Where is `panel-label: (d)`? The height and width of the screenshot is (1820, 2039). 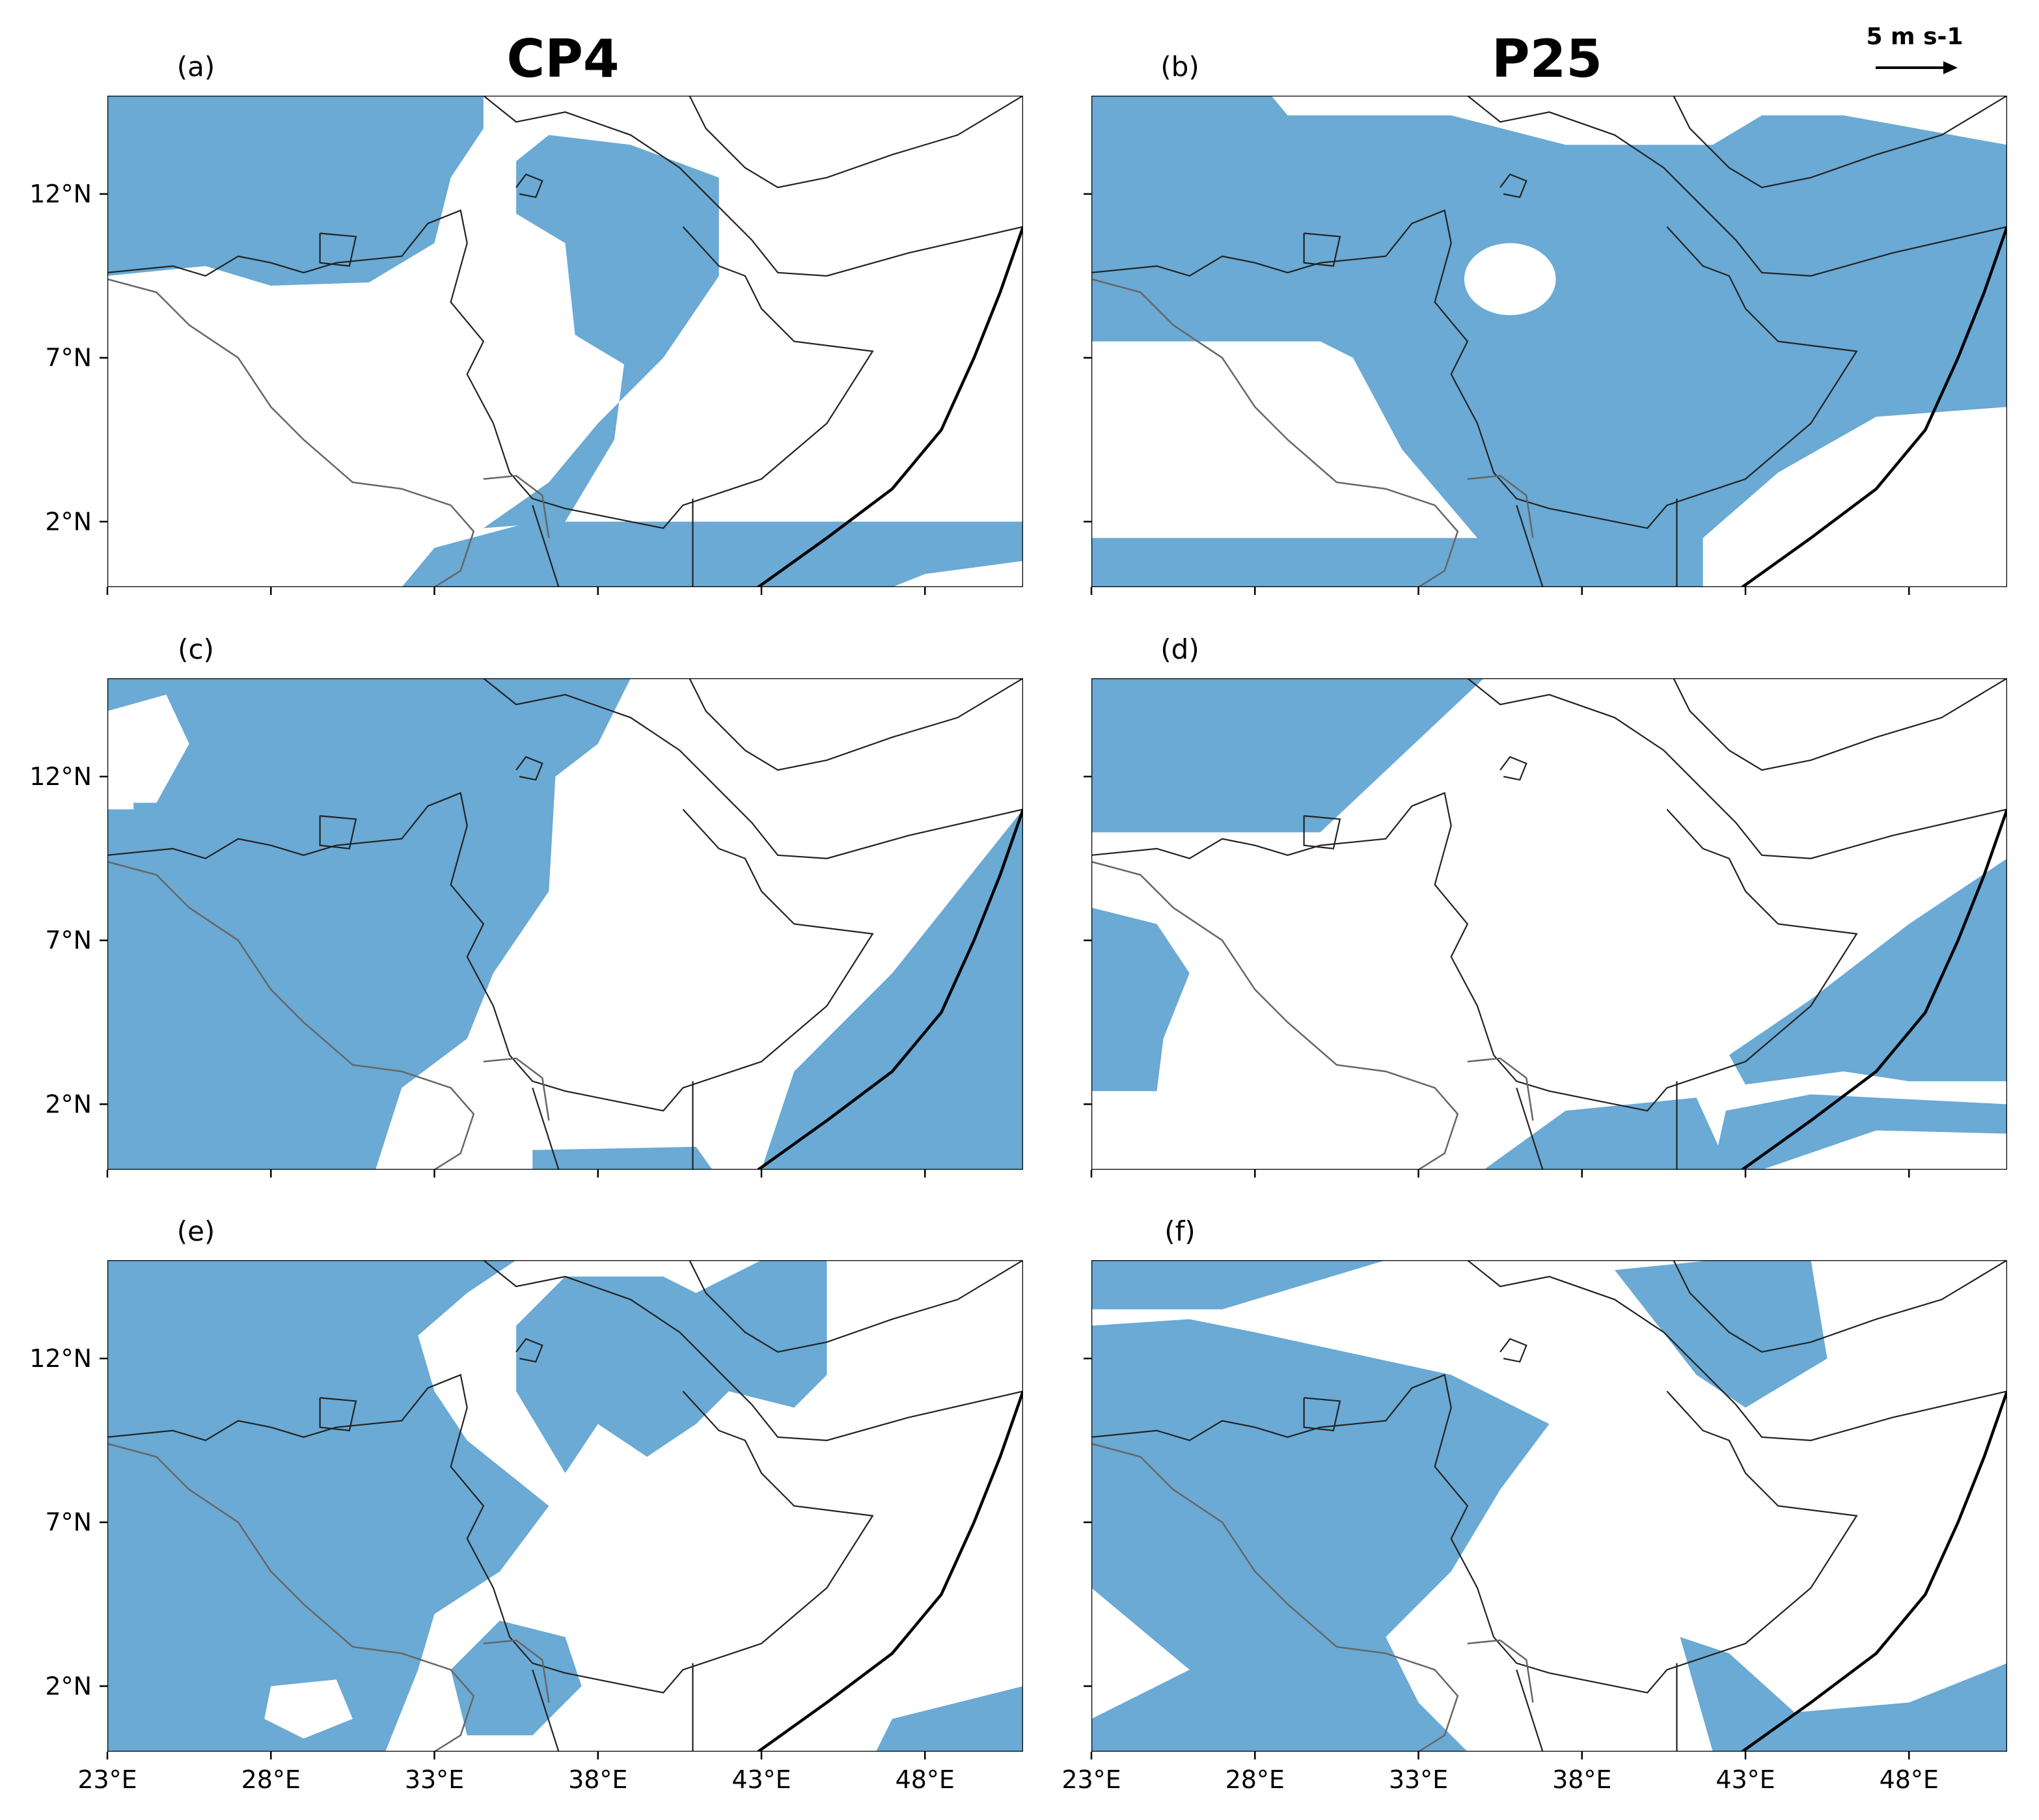 panel-label: (d) is located at coordinates (1179, 649).